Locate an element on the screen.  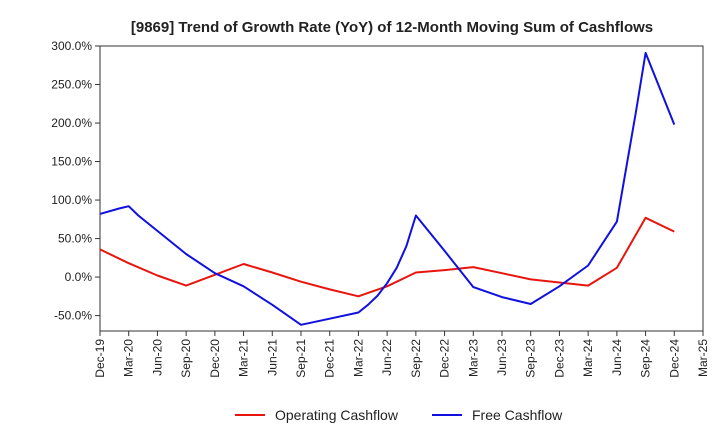
y-tick-label: 250.0% is located at coordinates (71, 85).